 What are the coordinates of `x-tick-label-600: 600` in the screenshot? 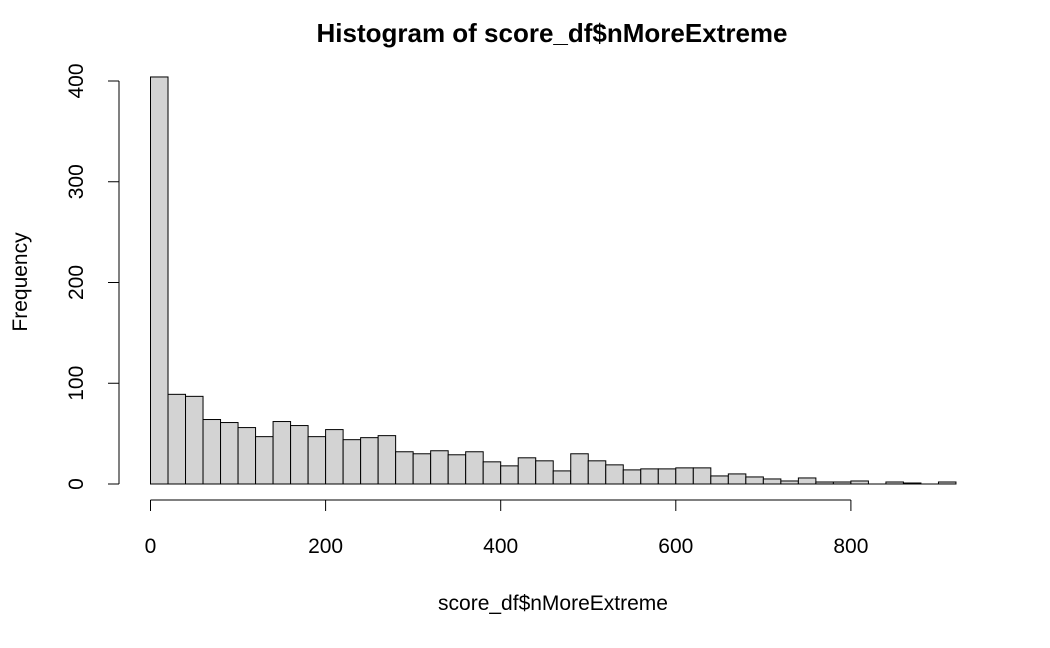 It's located at (675, 546).